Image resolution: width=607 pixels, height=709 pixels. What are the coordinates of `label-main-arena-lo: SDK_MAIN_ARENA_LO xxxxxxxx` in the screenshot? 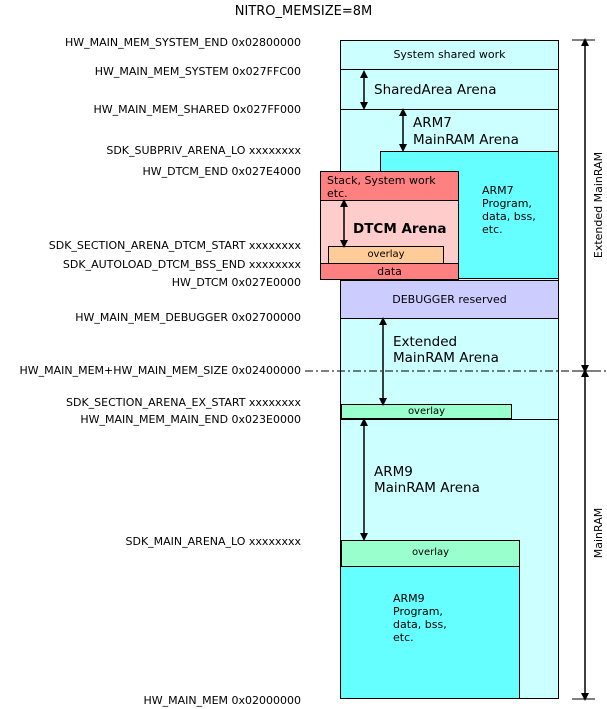 It's located at (213, 541).